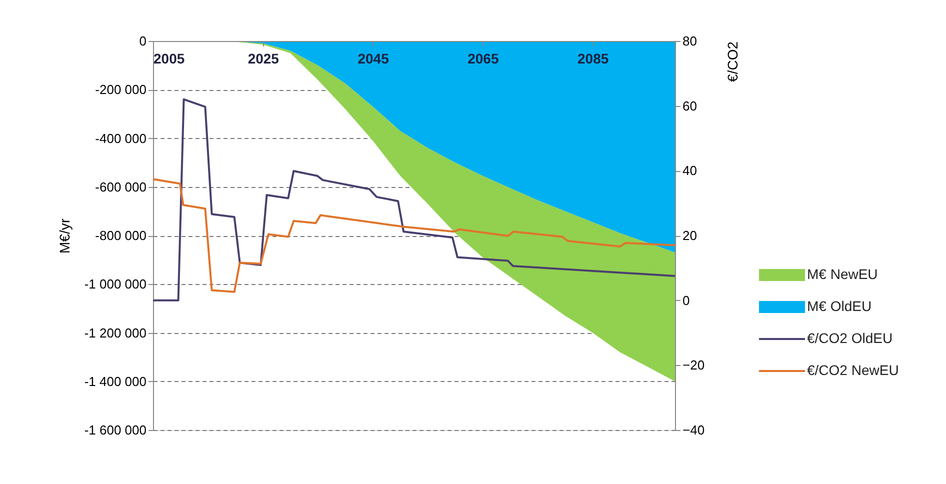 Image resolution: width=946 pixels, height=484 pixels. Describe the element at coordinates (264, 58) in the screenshot. I see `x-tick-label: 2025` at that location.